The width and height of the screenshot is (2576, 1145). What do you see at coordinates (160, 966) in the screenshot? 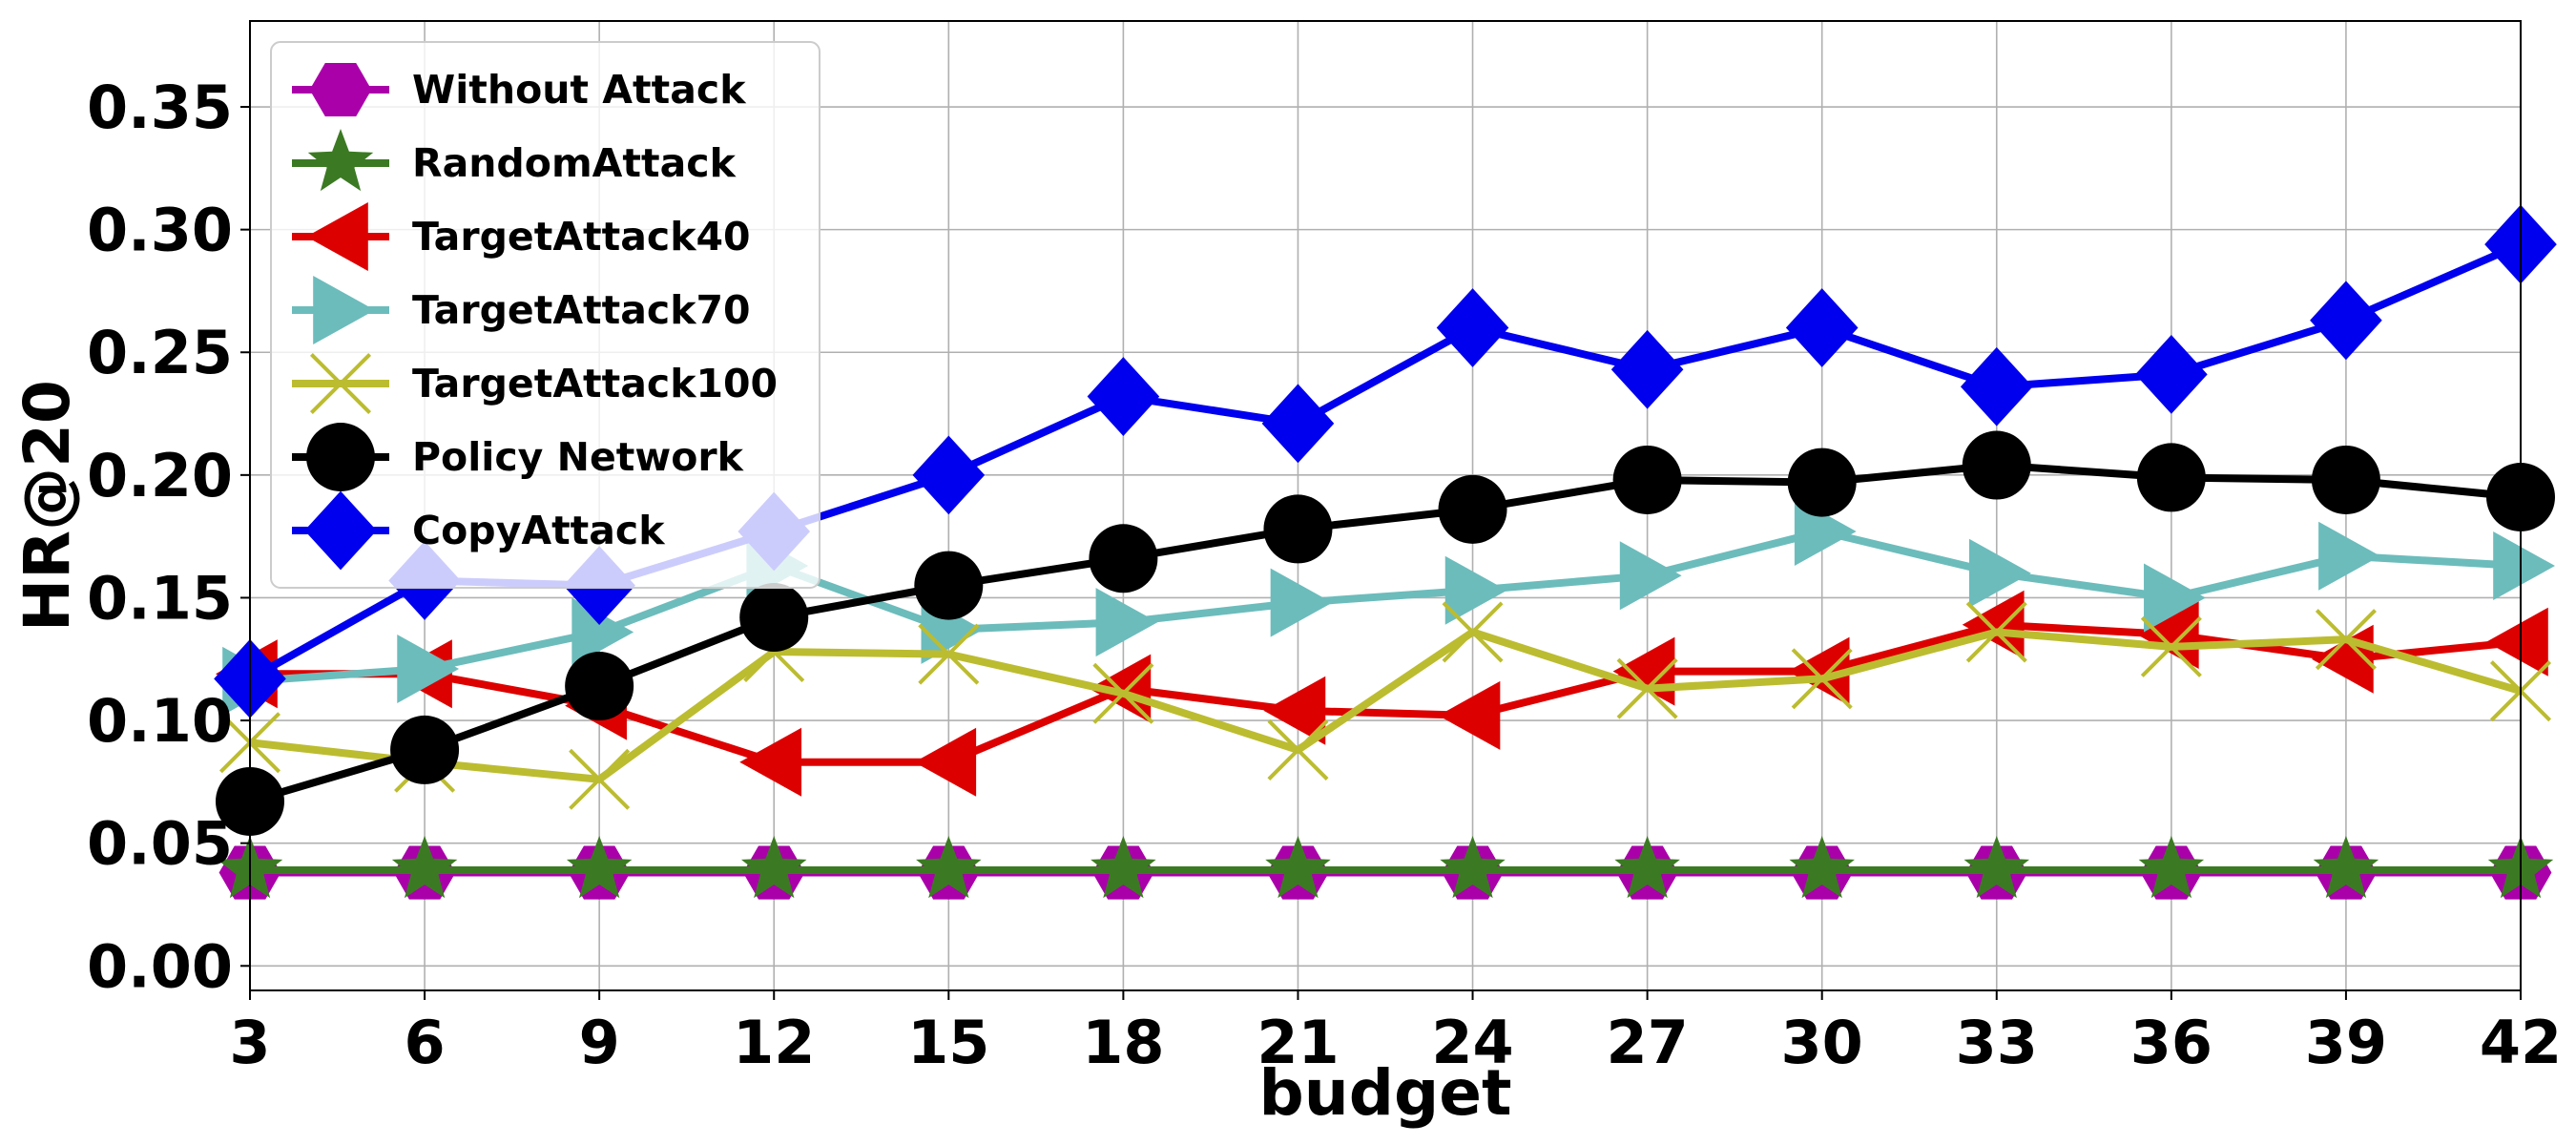
I see `y-tick-label: 0.00` at bounding box center [160, 966].